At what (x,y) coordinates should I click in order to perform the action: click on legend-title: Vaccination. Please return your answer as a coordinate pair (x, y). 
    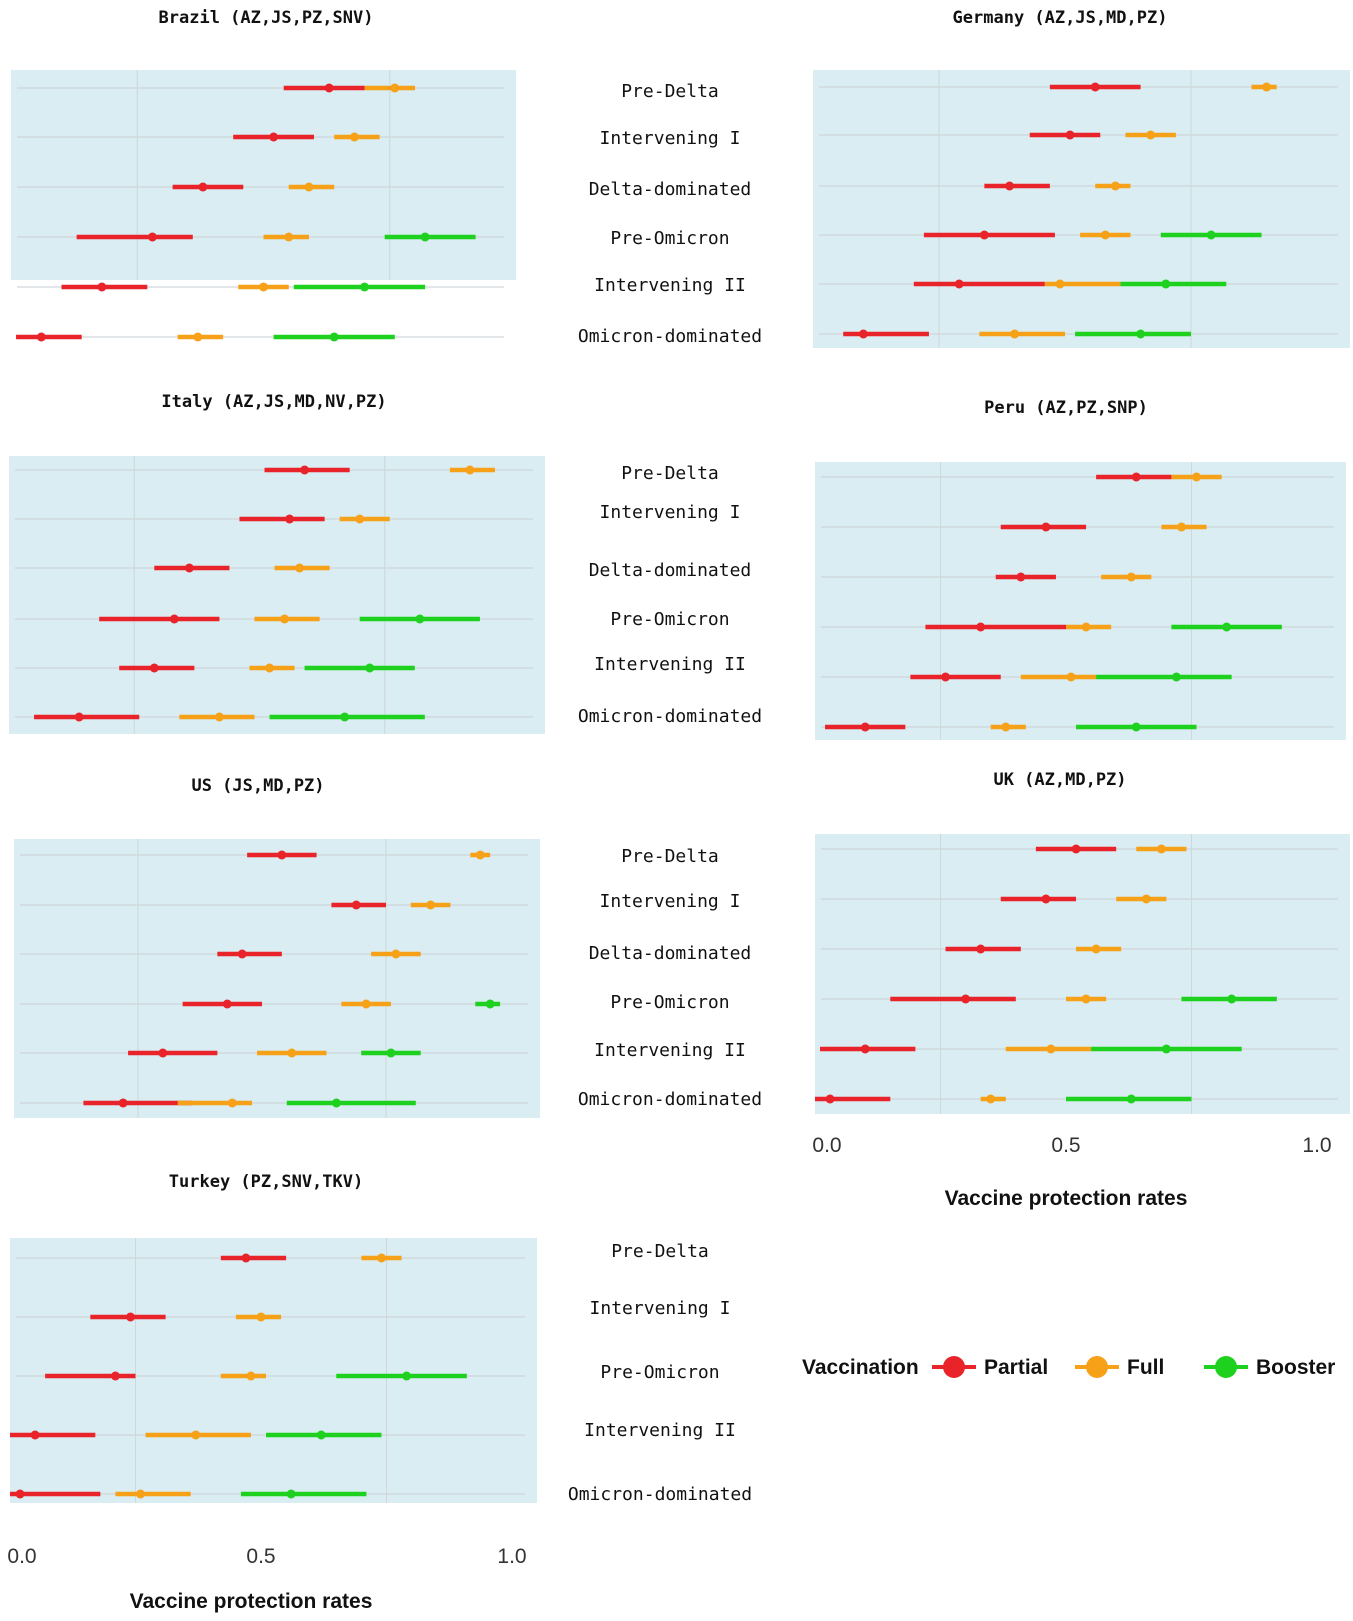
    Looking at the image, I should click on (860, 1367).